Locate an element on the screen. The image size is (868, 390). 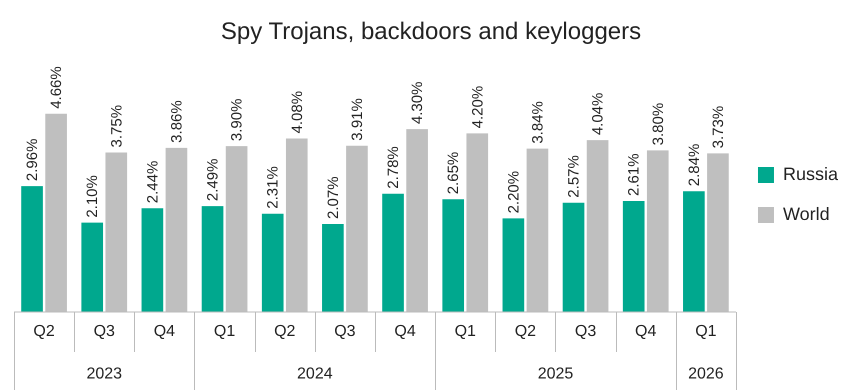
chart-title: Spy Trojans, backdoors and keyloggers is located at coordinates (431, 32).